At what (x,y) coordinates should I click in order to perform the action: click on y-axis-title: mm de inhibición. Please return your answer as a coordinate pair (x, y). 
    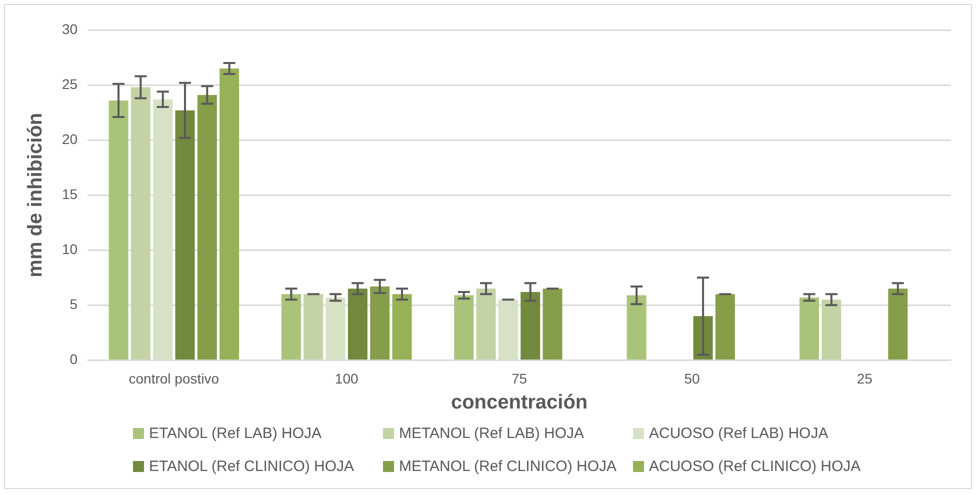
    Looking at the image, I should click on (35, 195).